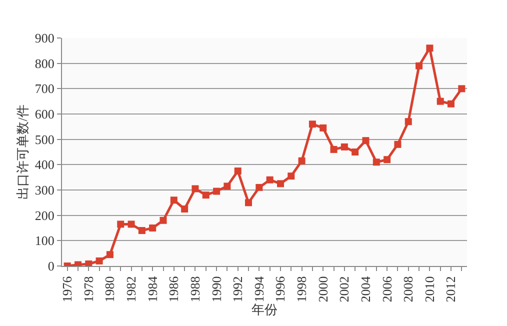  Describe the element at coordinates (386, 289) in the screenshot. I see `x-tick-label: 2006` at that location.